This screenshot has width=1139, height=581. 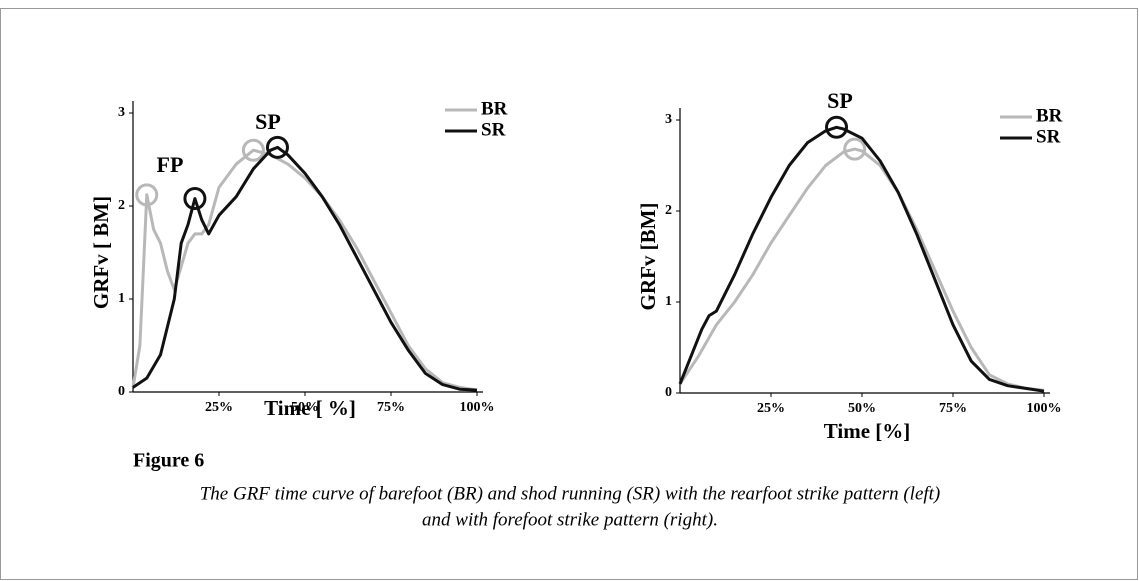 What do you see at coordinates (168, 461) in the screenshot?
I see `figure-label: Figure 6` at bounding box center [168, 461].